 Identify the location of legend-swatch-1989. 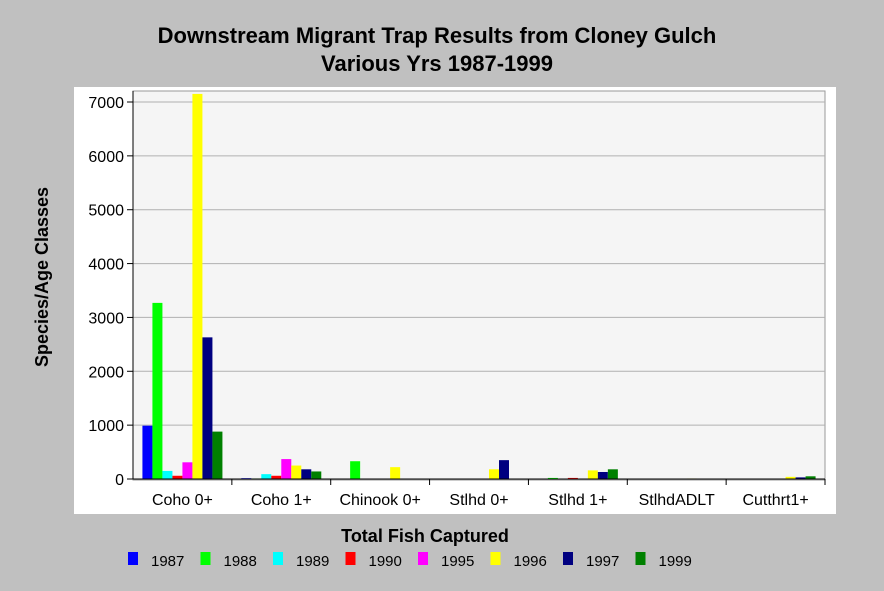
(278, 558).